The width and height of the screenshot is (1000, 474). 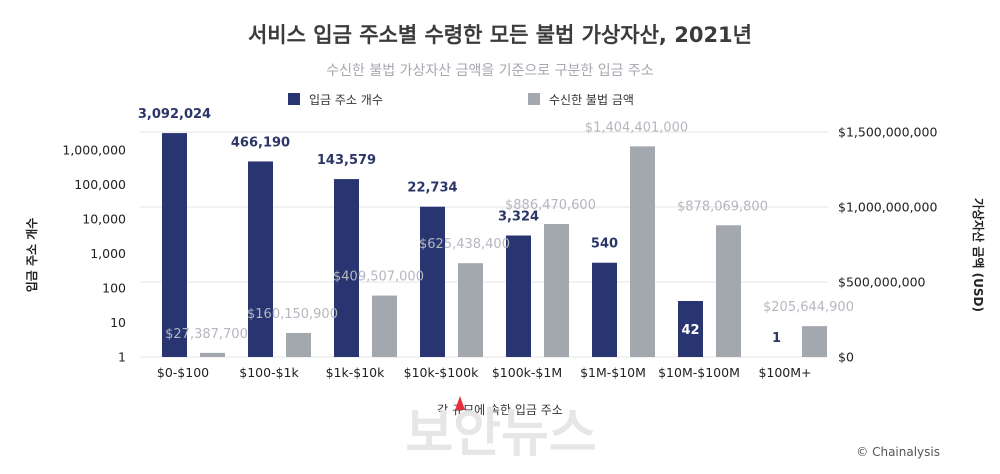 What do you see at coordinates (604, 244) in the screenshot?
I see `data-label-count: 540` at bounding box center [604, 244].